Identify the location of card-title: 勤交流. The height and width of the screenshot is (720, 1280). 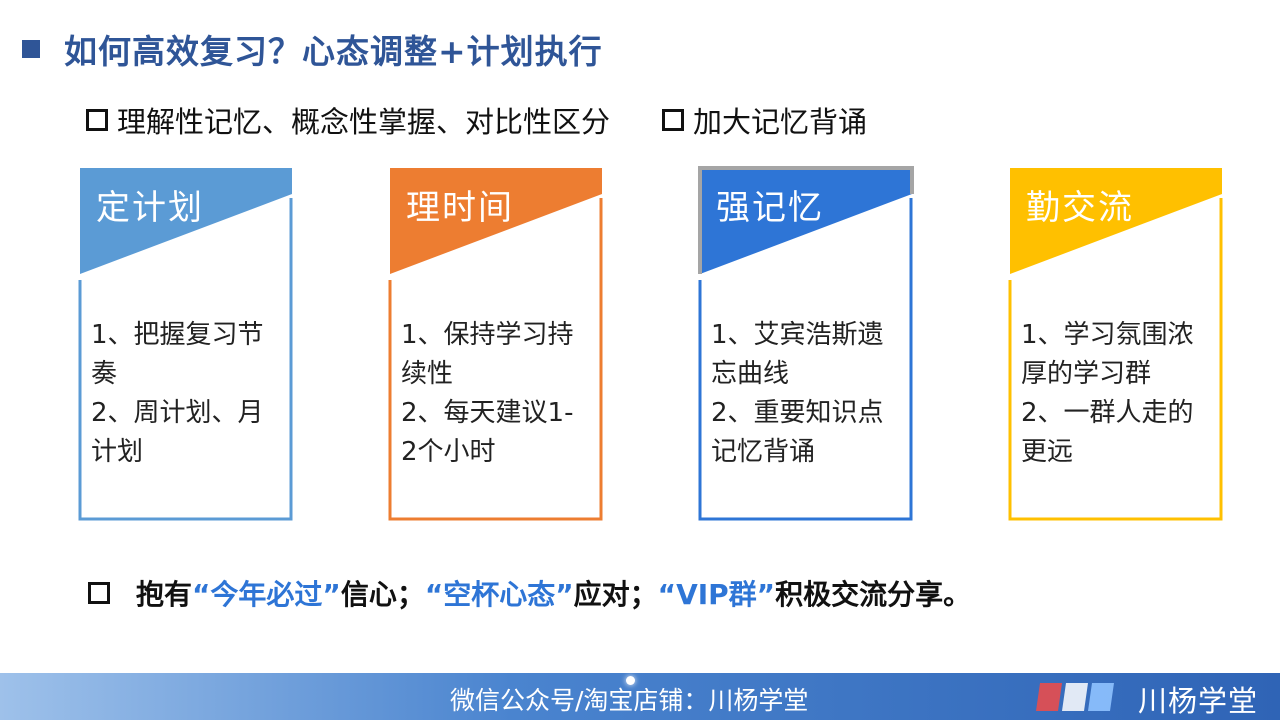
(1080, 208).